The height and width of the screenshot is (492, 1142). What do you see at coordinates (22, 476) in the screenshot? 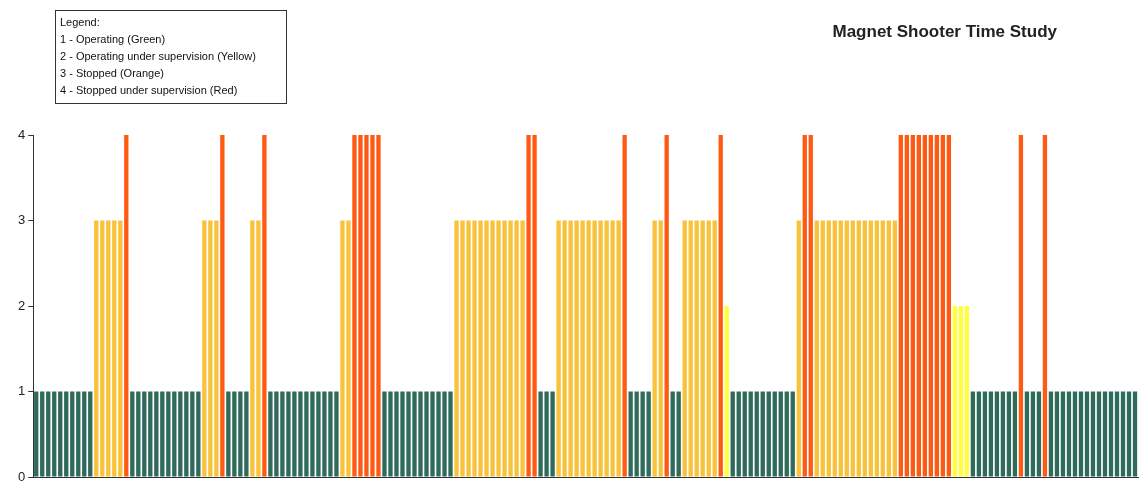
I see `y-tick-label: 0` at bounding box center [22, 476].